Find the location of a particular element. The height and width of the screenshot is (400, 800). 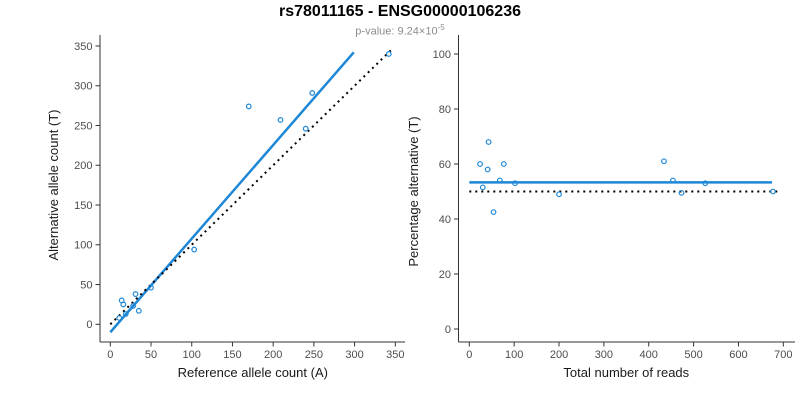

y-tick-label: 50 is located at coordinates (86, 285).